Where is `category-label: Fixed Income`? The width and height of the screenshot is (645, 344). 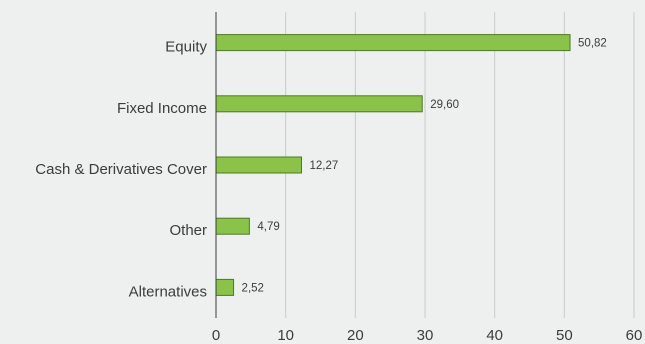
category-label: Fixed Income is located at coordinates (162, 108).